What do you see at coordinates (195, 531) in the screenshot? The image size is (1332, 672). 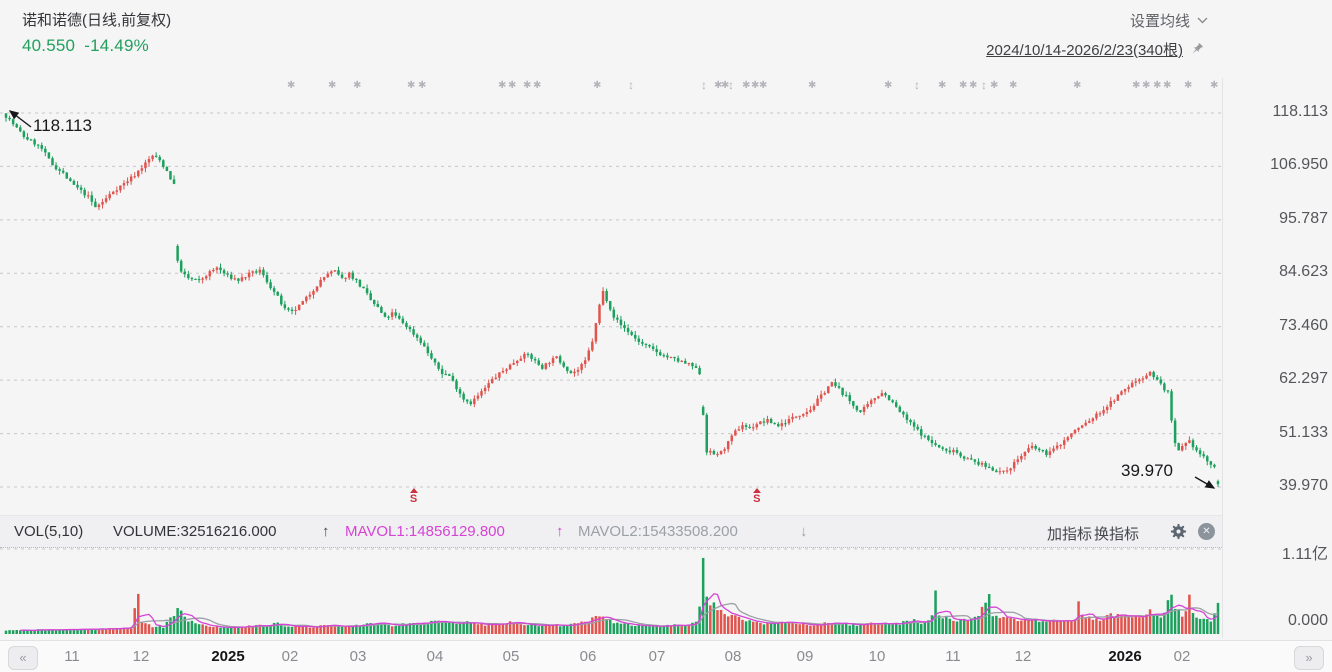 I see `volume-value: VOLUME:32516216.000` at bounding box center [195, 531].